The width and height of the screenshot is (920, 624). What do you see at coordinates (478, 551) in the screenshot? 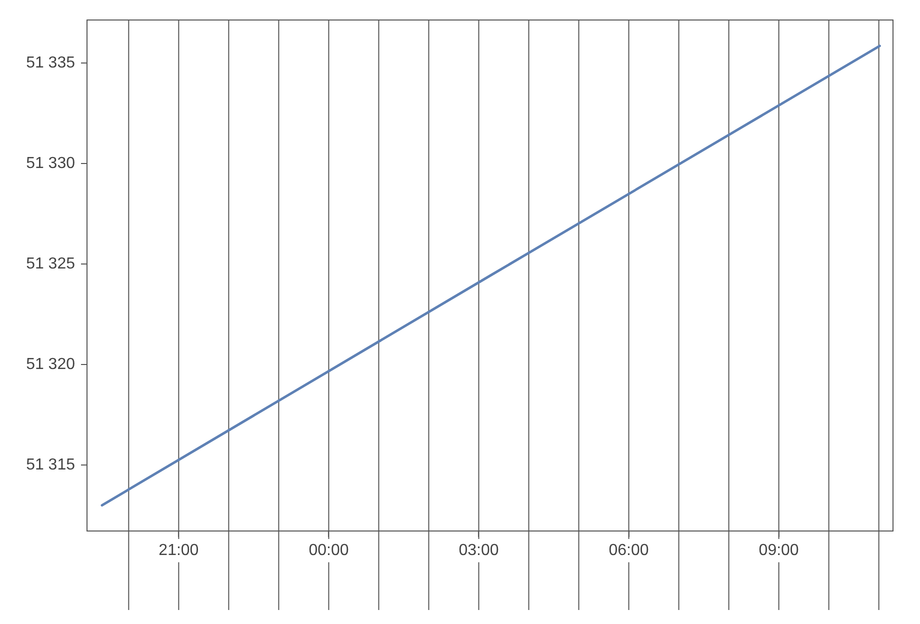
I see `x-tick-label: 03:00` at bounding box center [478, 551].